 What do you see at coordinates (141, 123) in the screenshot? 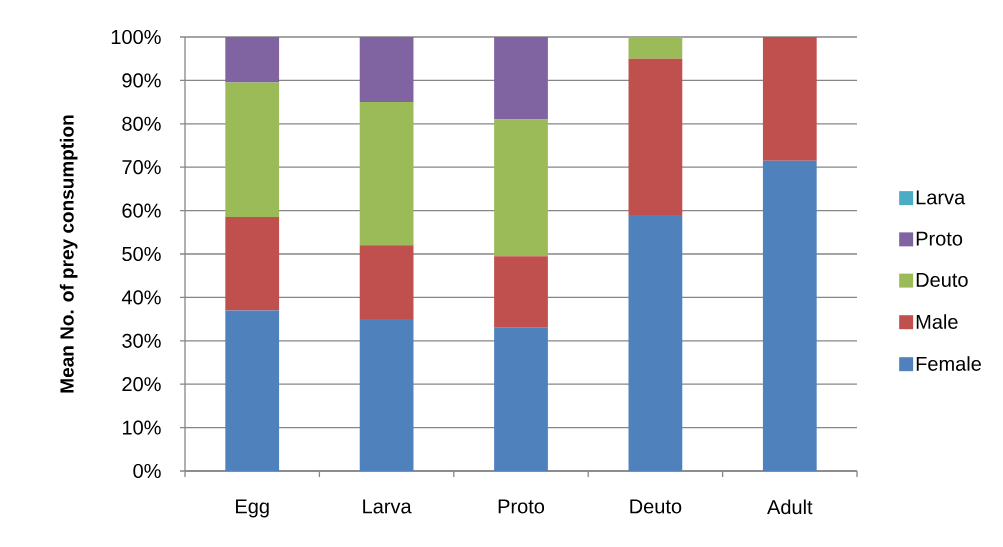
I see `y-tick-label: 80%` at bounding box center [141, 123].